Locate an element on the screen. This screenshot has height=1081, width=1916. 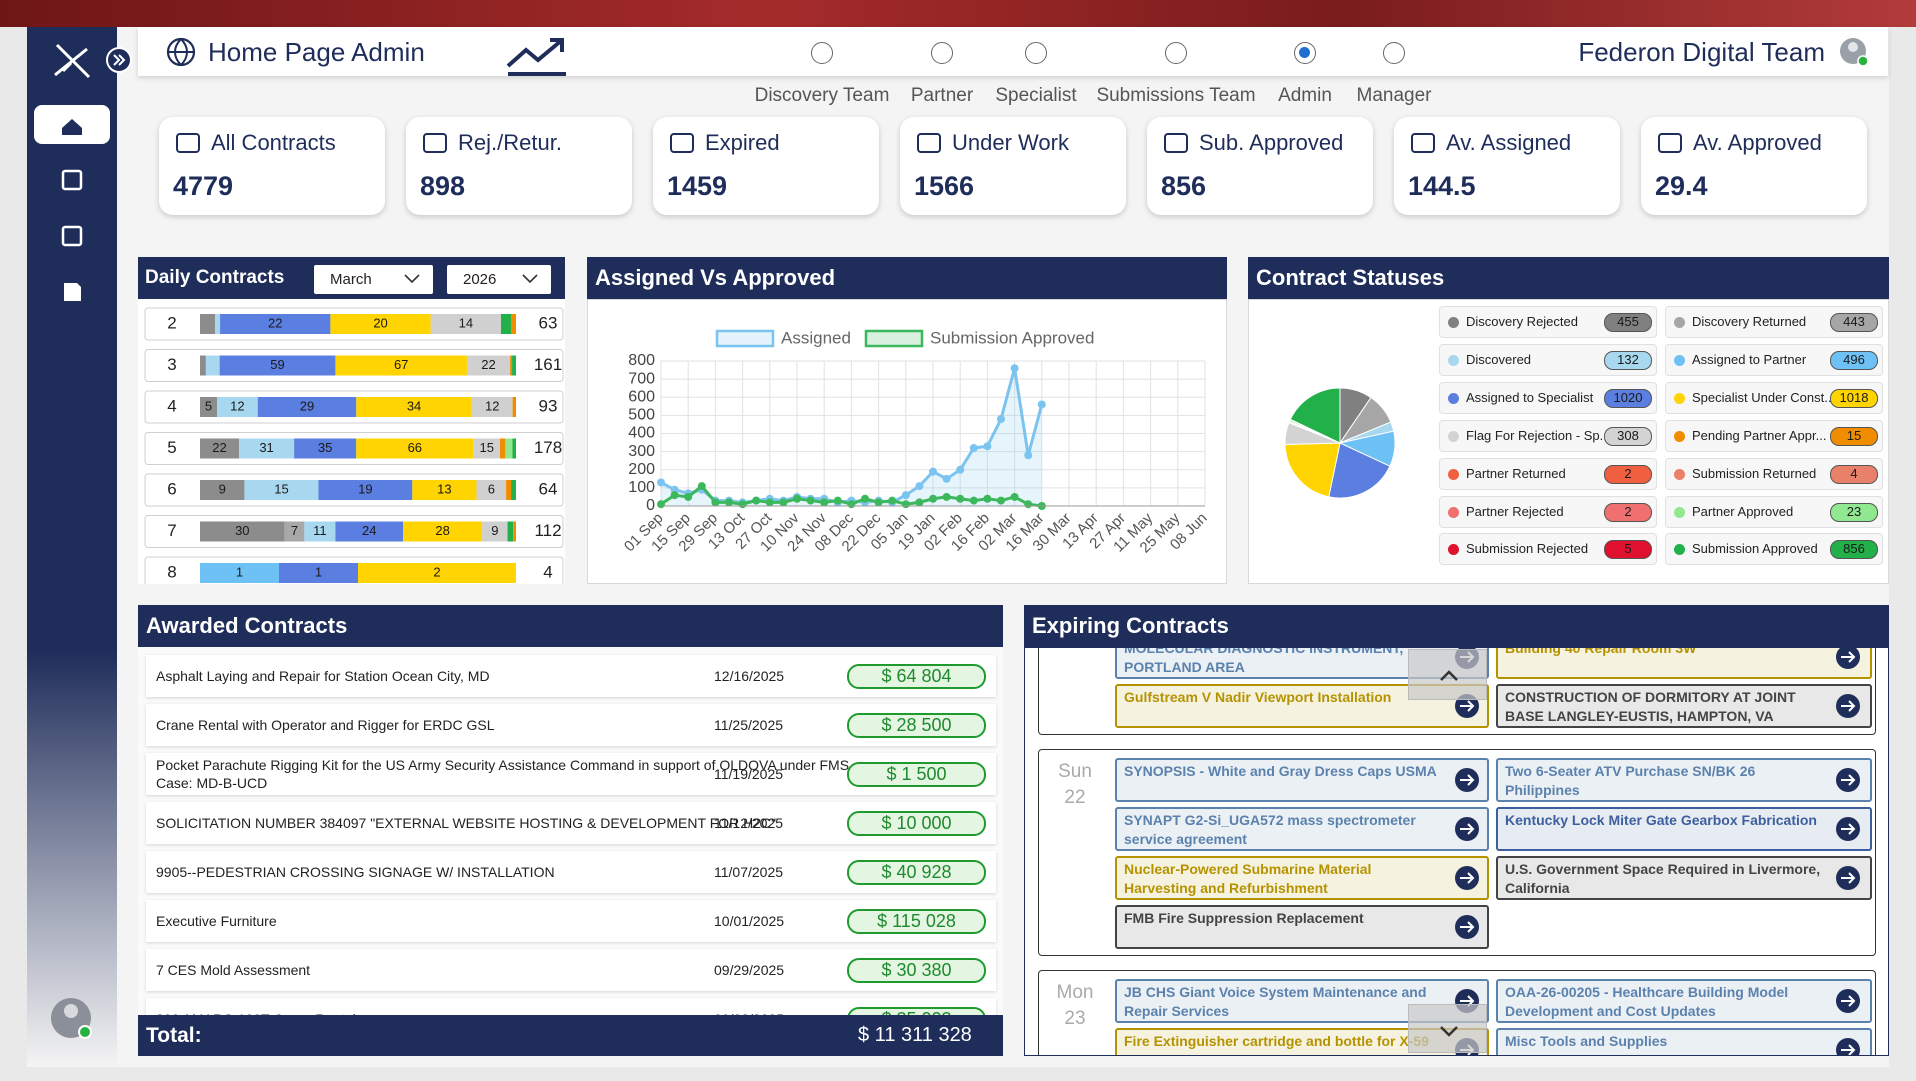
arrow is located at coordinates (1467, 780).